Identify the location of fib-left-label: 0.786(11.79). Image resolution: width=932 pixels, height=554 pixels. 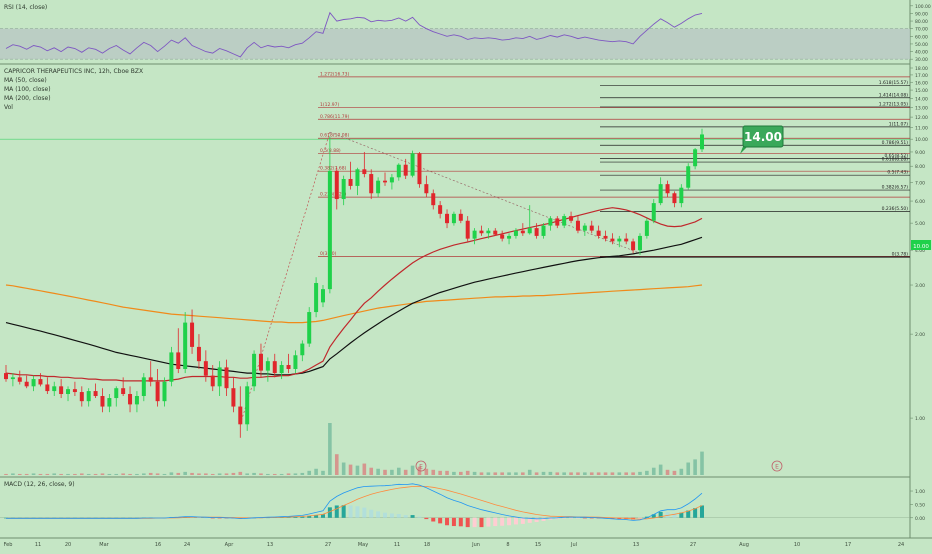
(335, 117).